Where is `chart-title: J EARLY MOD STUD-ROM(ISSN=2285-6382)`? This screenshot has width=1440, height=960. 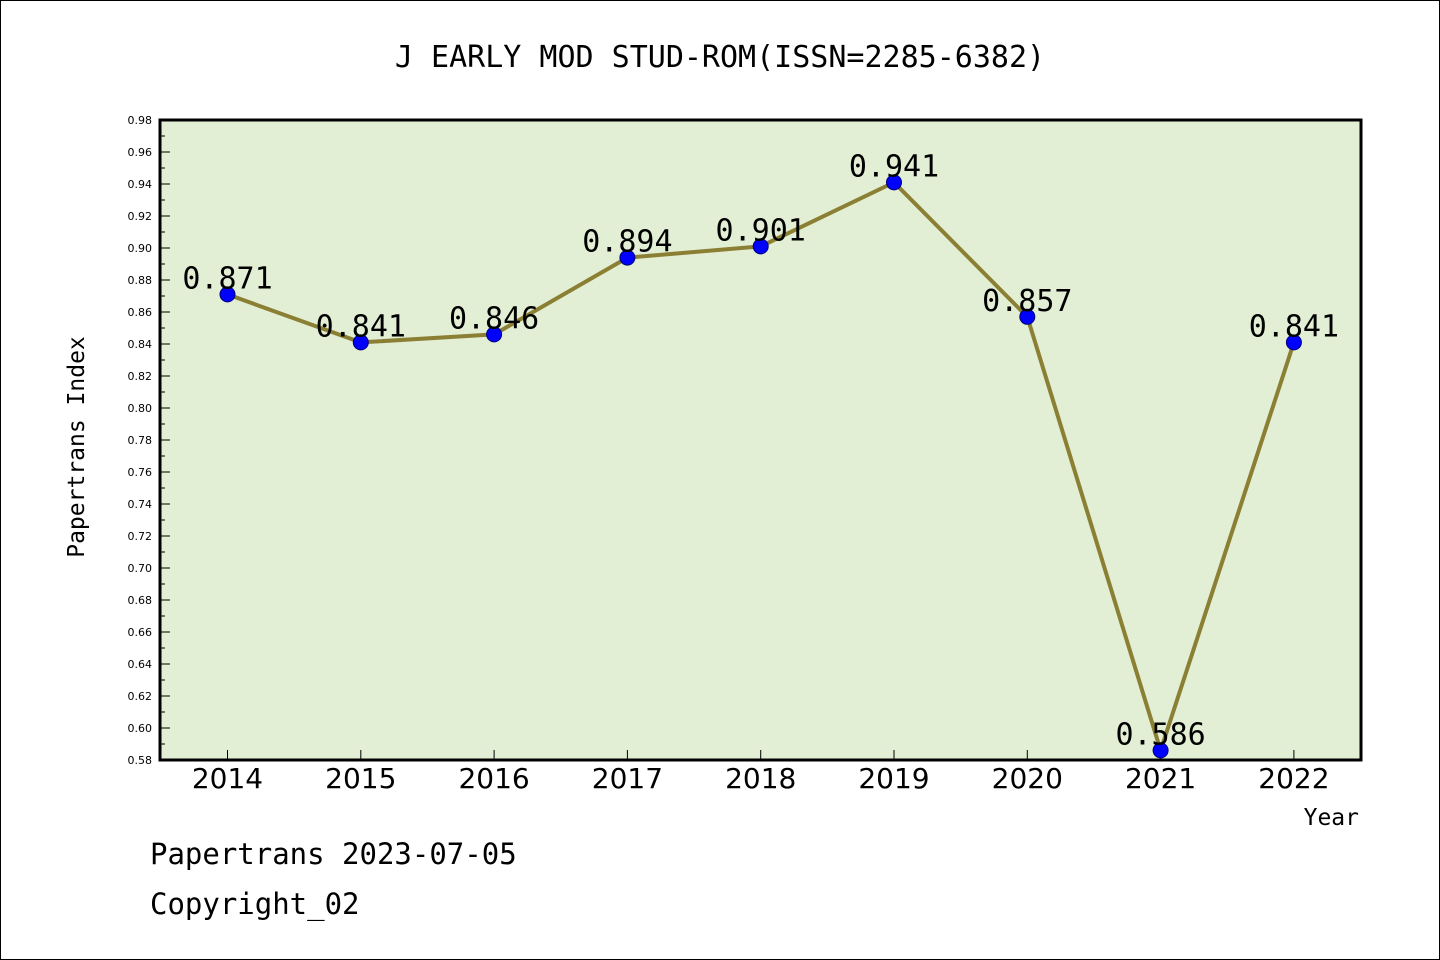
chart-title: J EARLY MOD STUD-ROM(ISSN=2285-6382) is located at coordinates (720, 57).